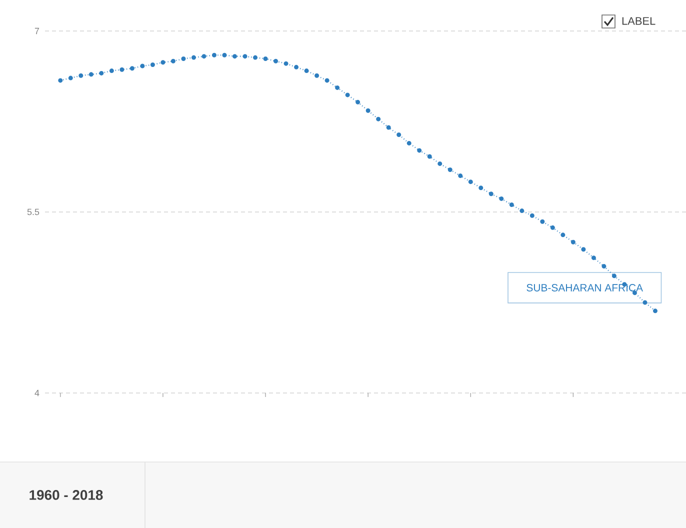 Image resolution: width=686 pixels, height=528 pixels. I want to click on text: LABEL, so click(639, 21).